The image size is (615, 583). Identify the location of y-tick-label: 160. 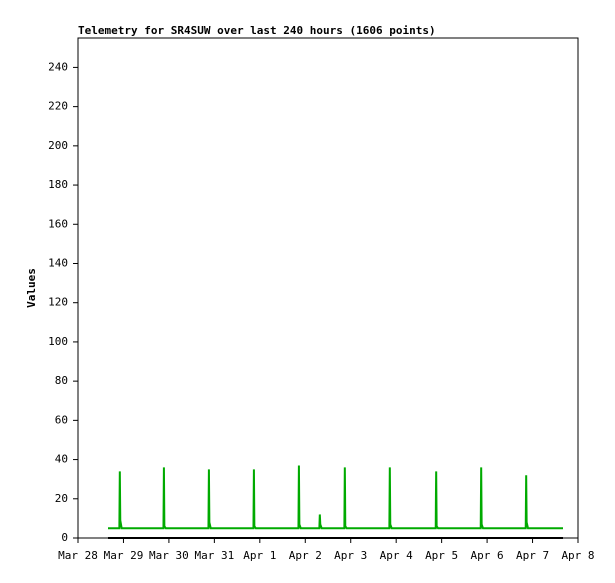
(58, 223).